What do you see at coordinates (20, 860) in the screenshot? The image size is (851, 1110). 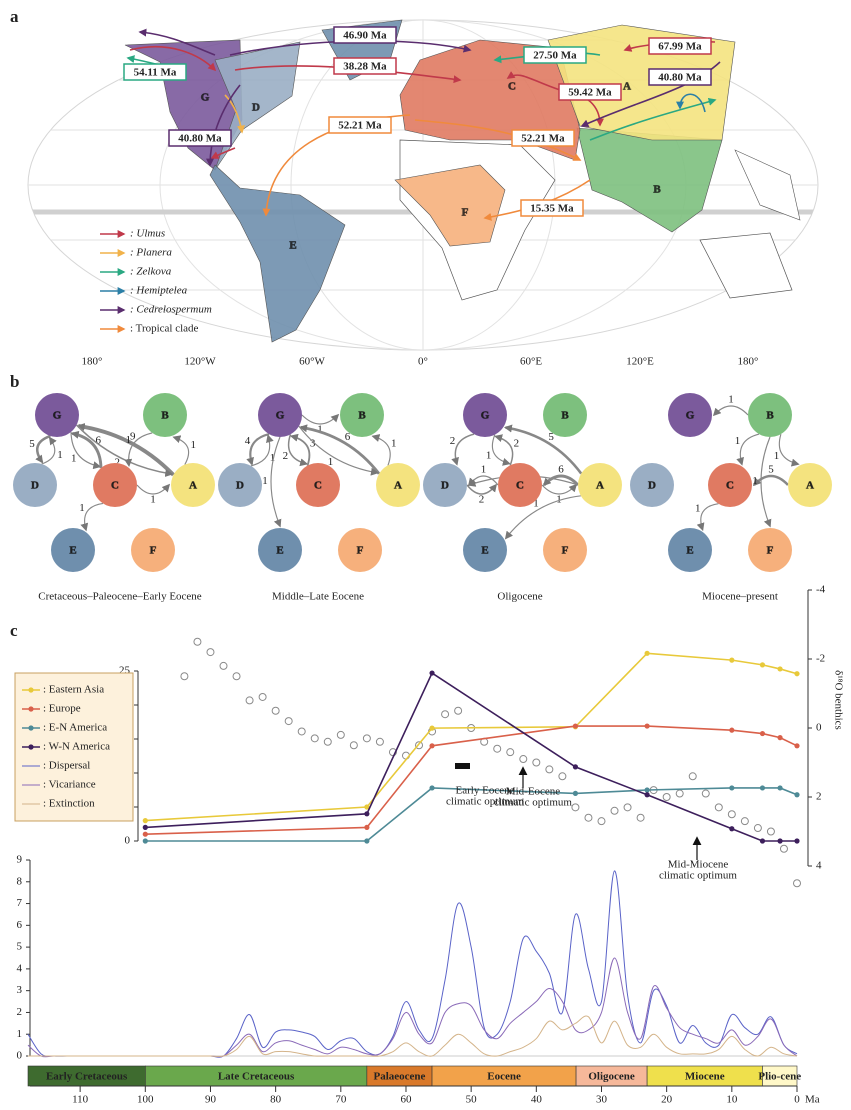 I see `y-tick-label: 9` at bounding box center [20, 860].